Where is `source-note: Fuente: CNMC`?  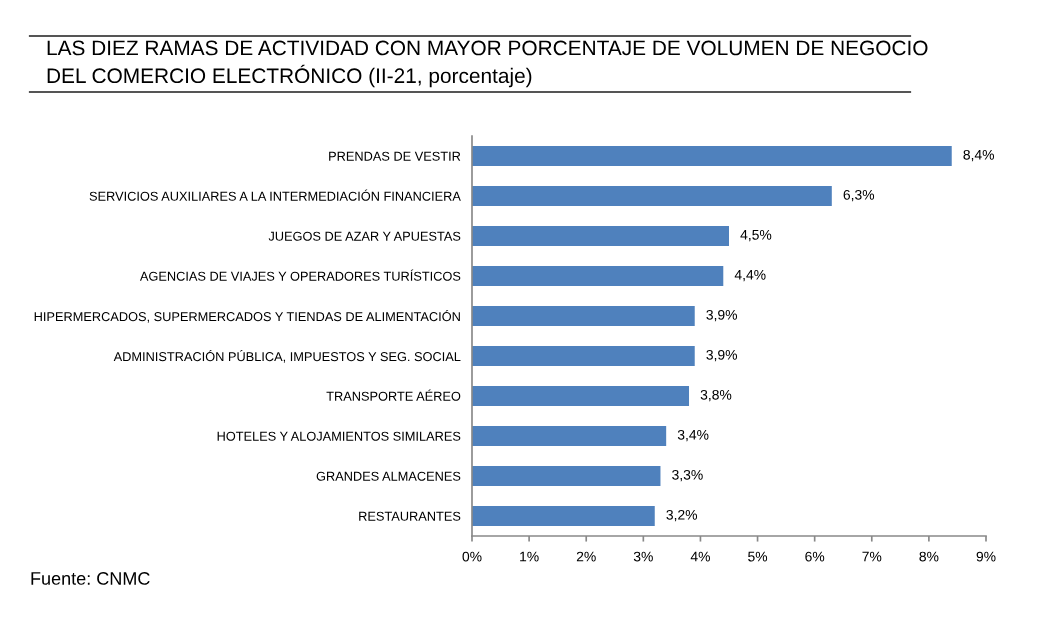
source-note: Fuente: CNMC is located at coordinates (90, 578).